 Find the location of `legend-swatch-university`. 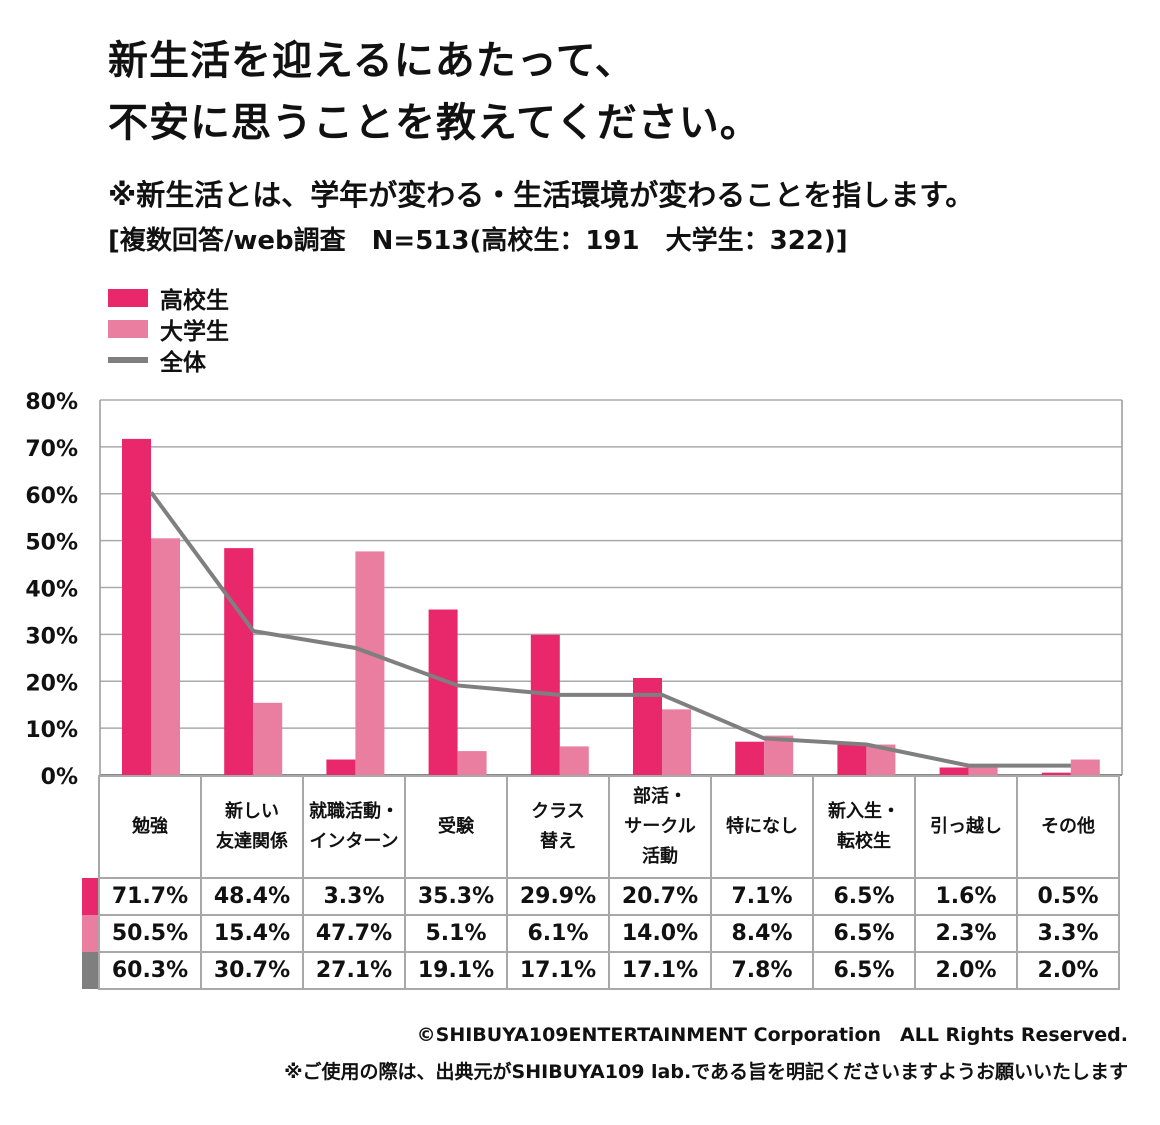

legend-swatch-university is located at coordinates (128, 328).